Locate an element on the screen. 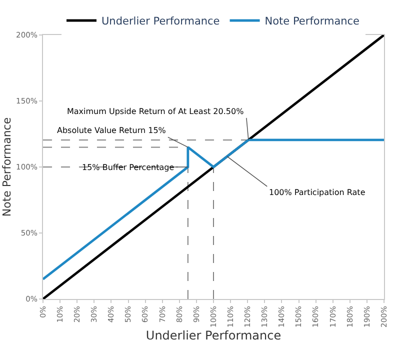  legend-label: Note Performance is located at coordinates (312, 22).